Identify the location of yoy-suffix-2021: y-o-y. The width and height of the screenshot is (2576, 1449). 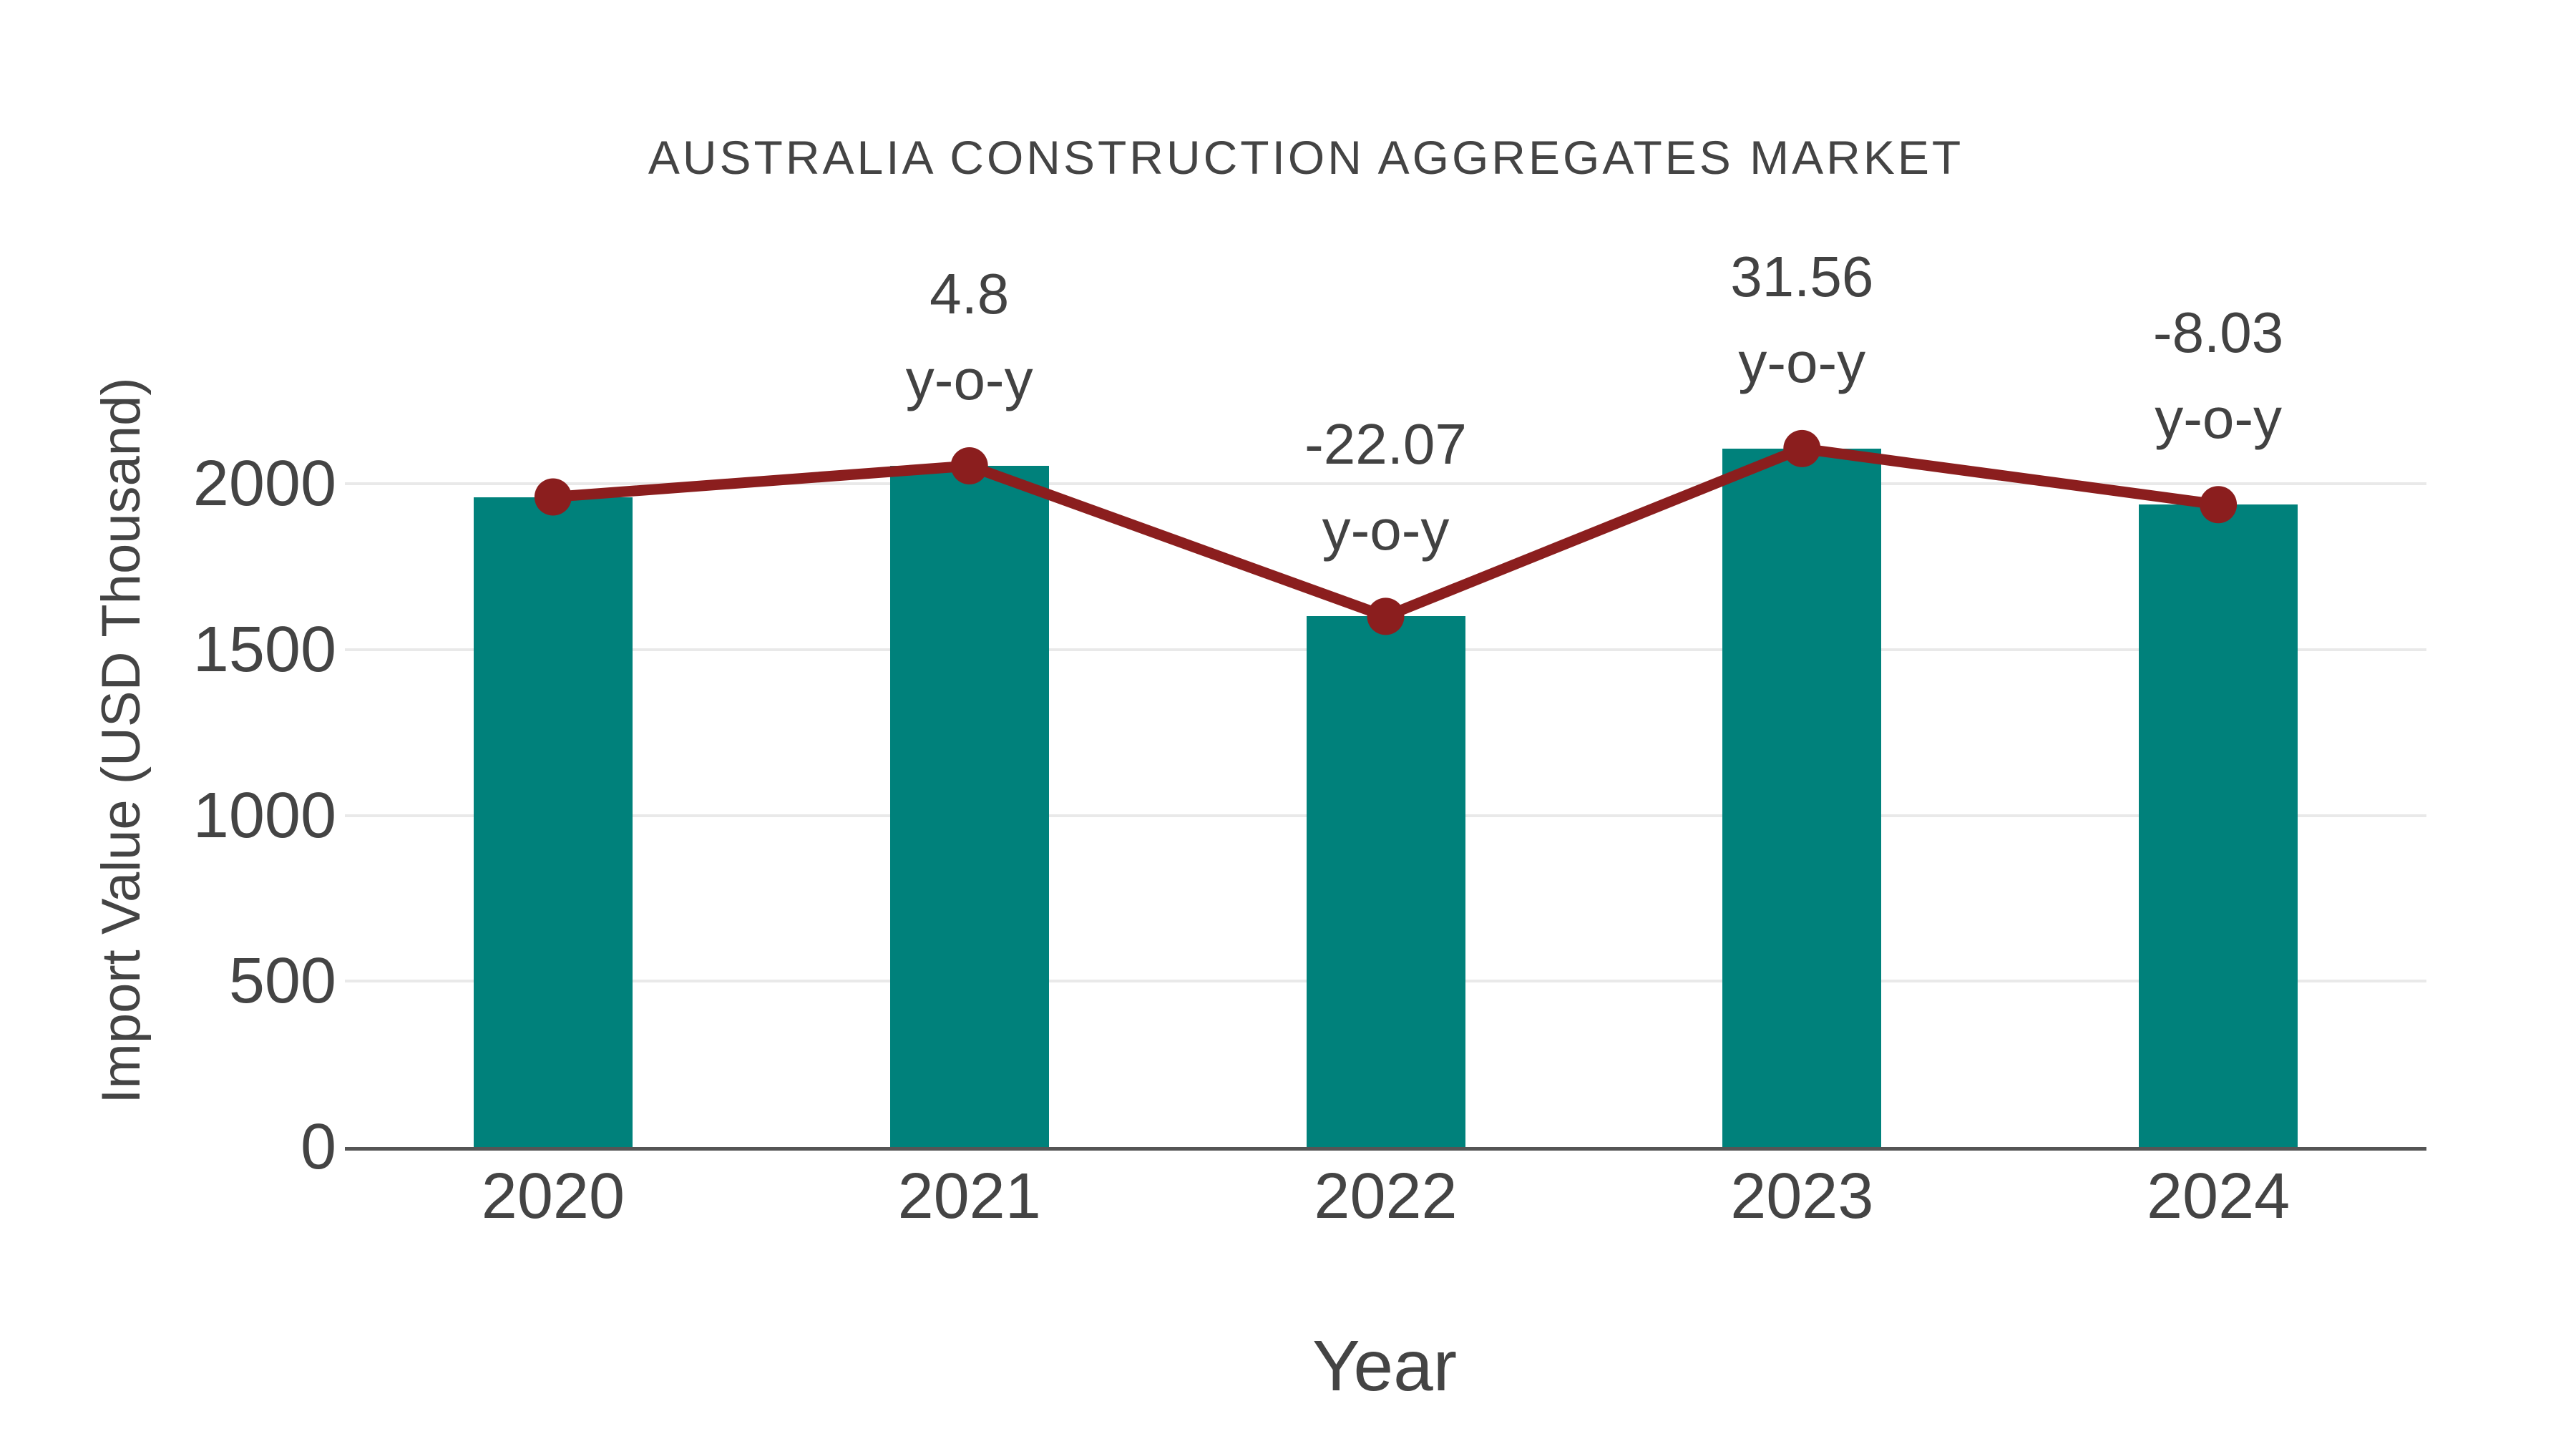
(969, 379).